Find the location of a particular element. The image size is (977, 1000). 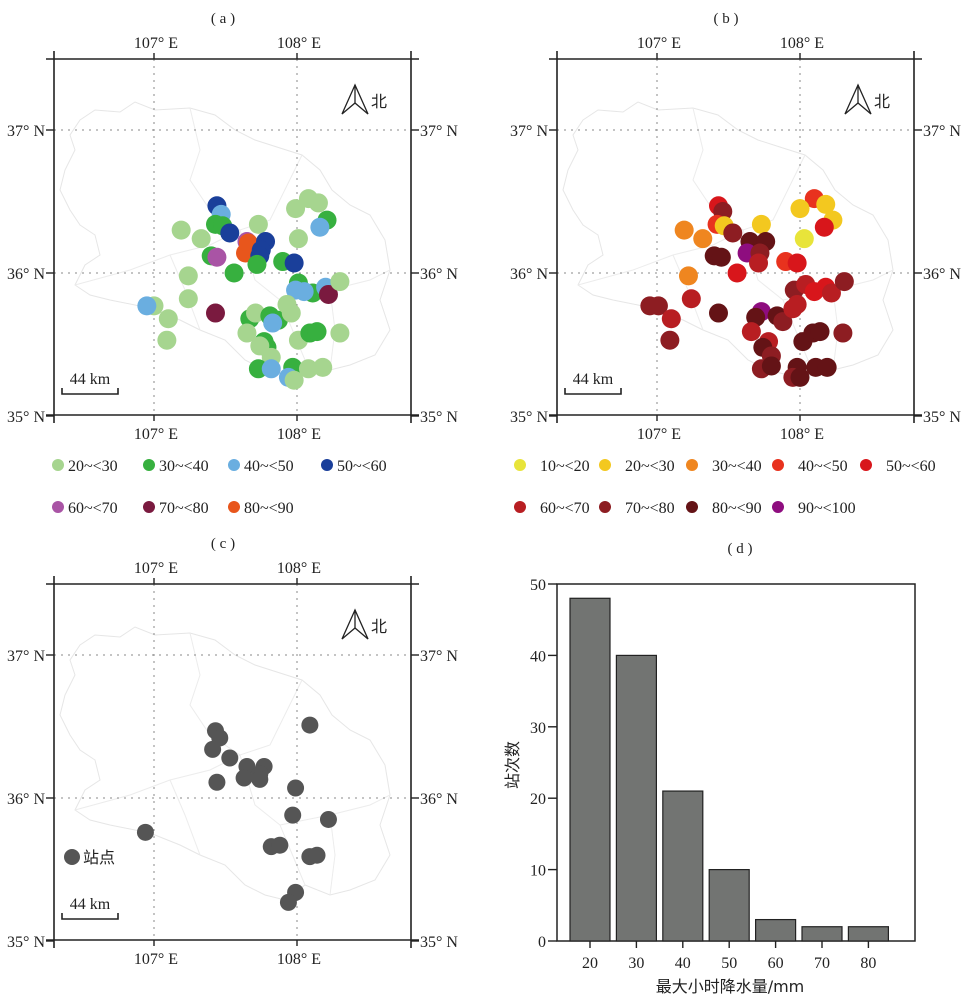

y-tick-label-right: 35° N is located at coordinates (439, 942).